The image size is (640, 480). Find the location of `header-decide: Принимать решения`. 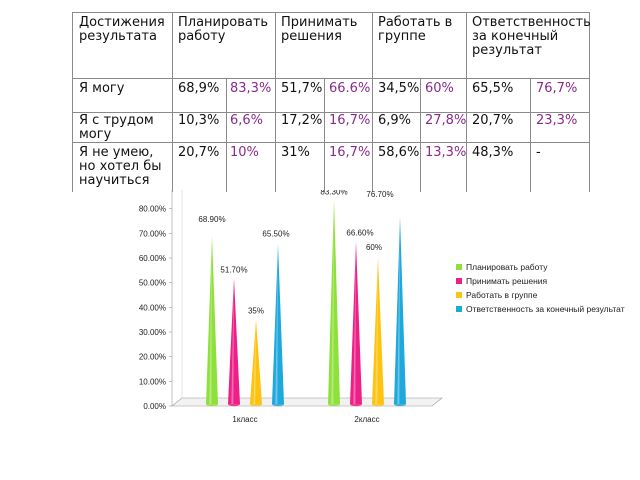

header-decide: Принимать решения is located at coordinates (319, 29).